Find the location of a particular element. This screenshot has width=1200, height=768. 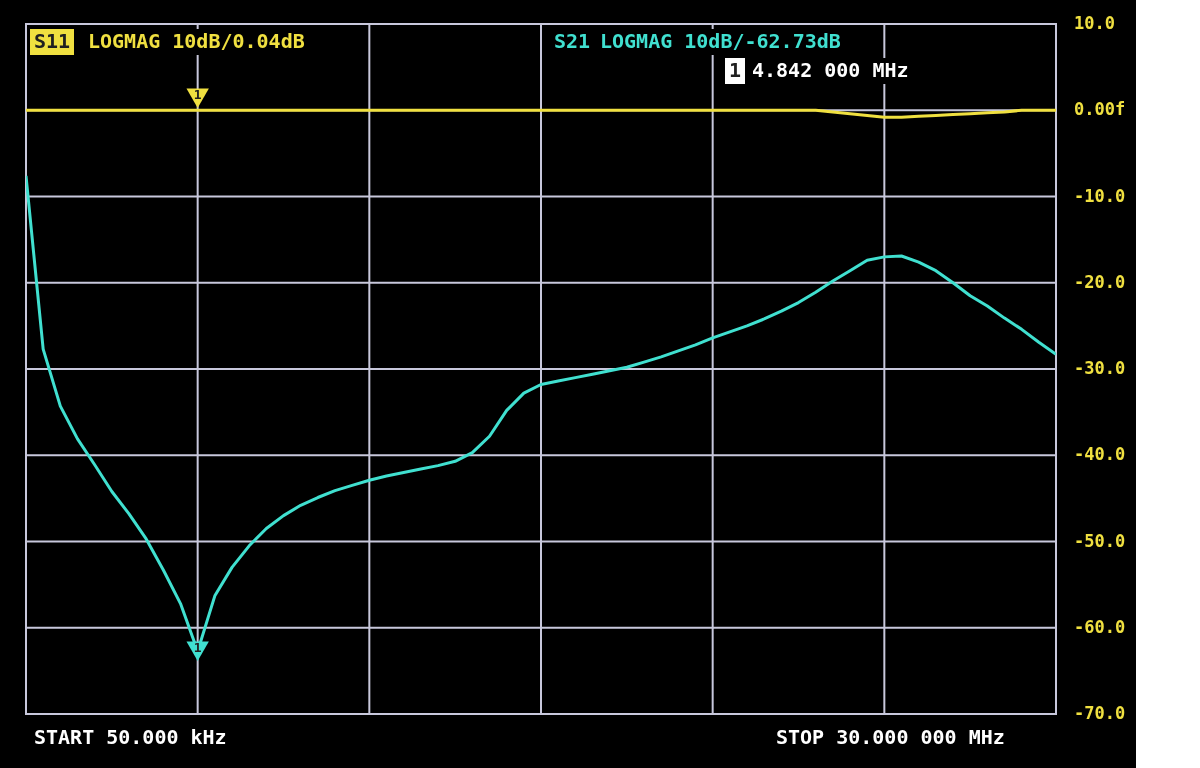

y-tick-label: -60.0 is located at coordinates (1100, 626).